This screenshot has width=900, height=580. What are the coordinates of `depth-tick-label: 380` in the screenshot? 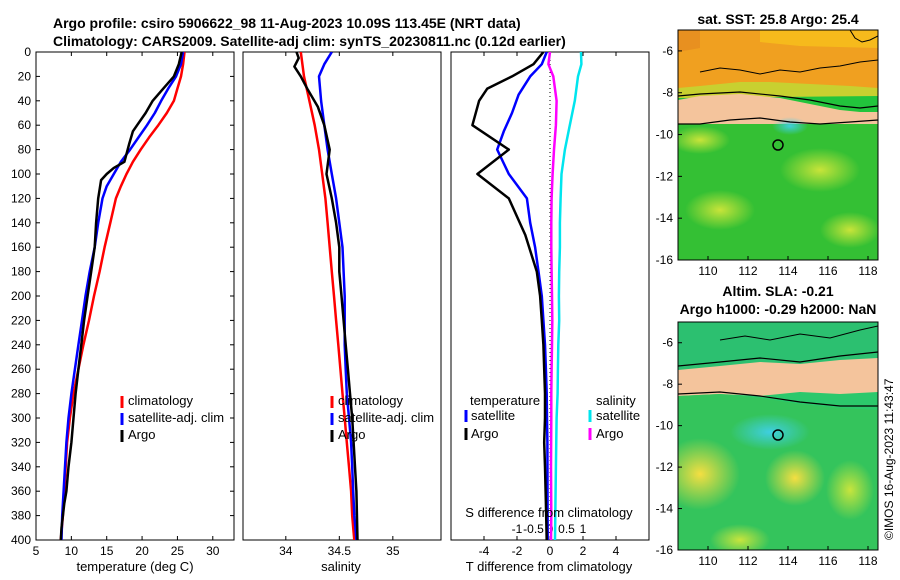 It's located at (21, 516).